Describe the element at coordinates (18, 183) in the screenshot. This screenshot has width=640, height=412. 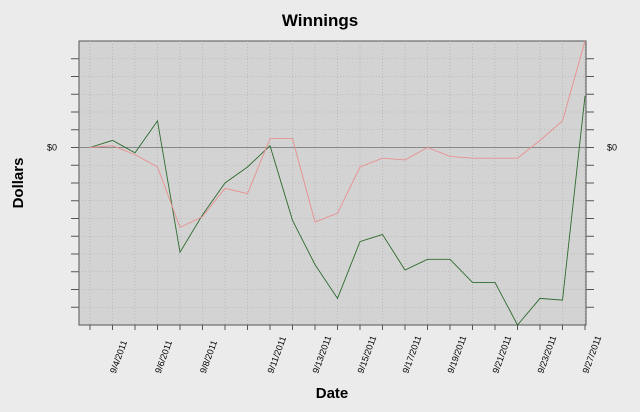
I see `y-axis-label: Dollars` at that location.